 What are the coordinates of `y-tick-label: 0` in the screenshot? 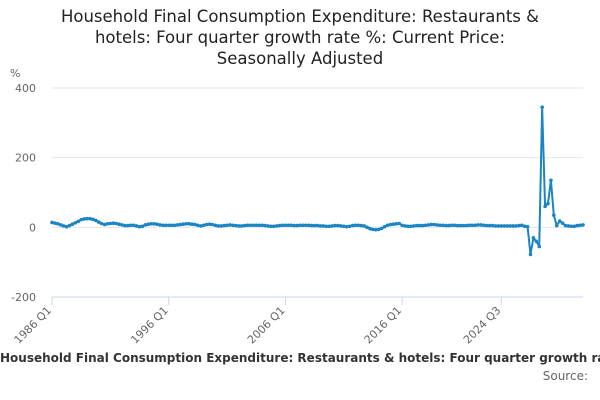 It's located at (32, 227).